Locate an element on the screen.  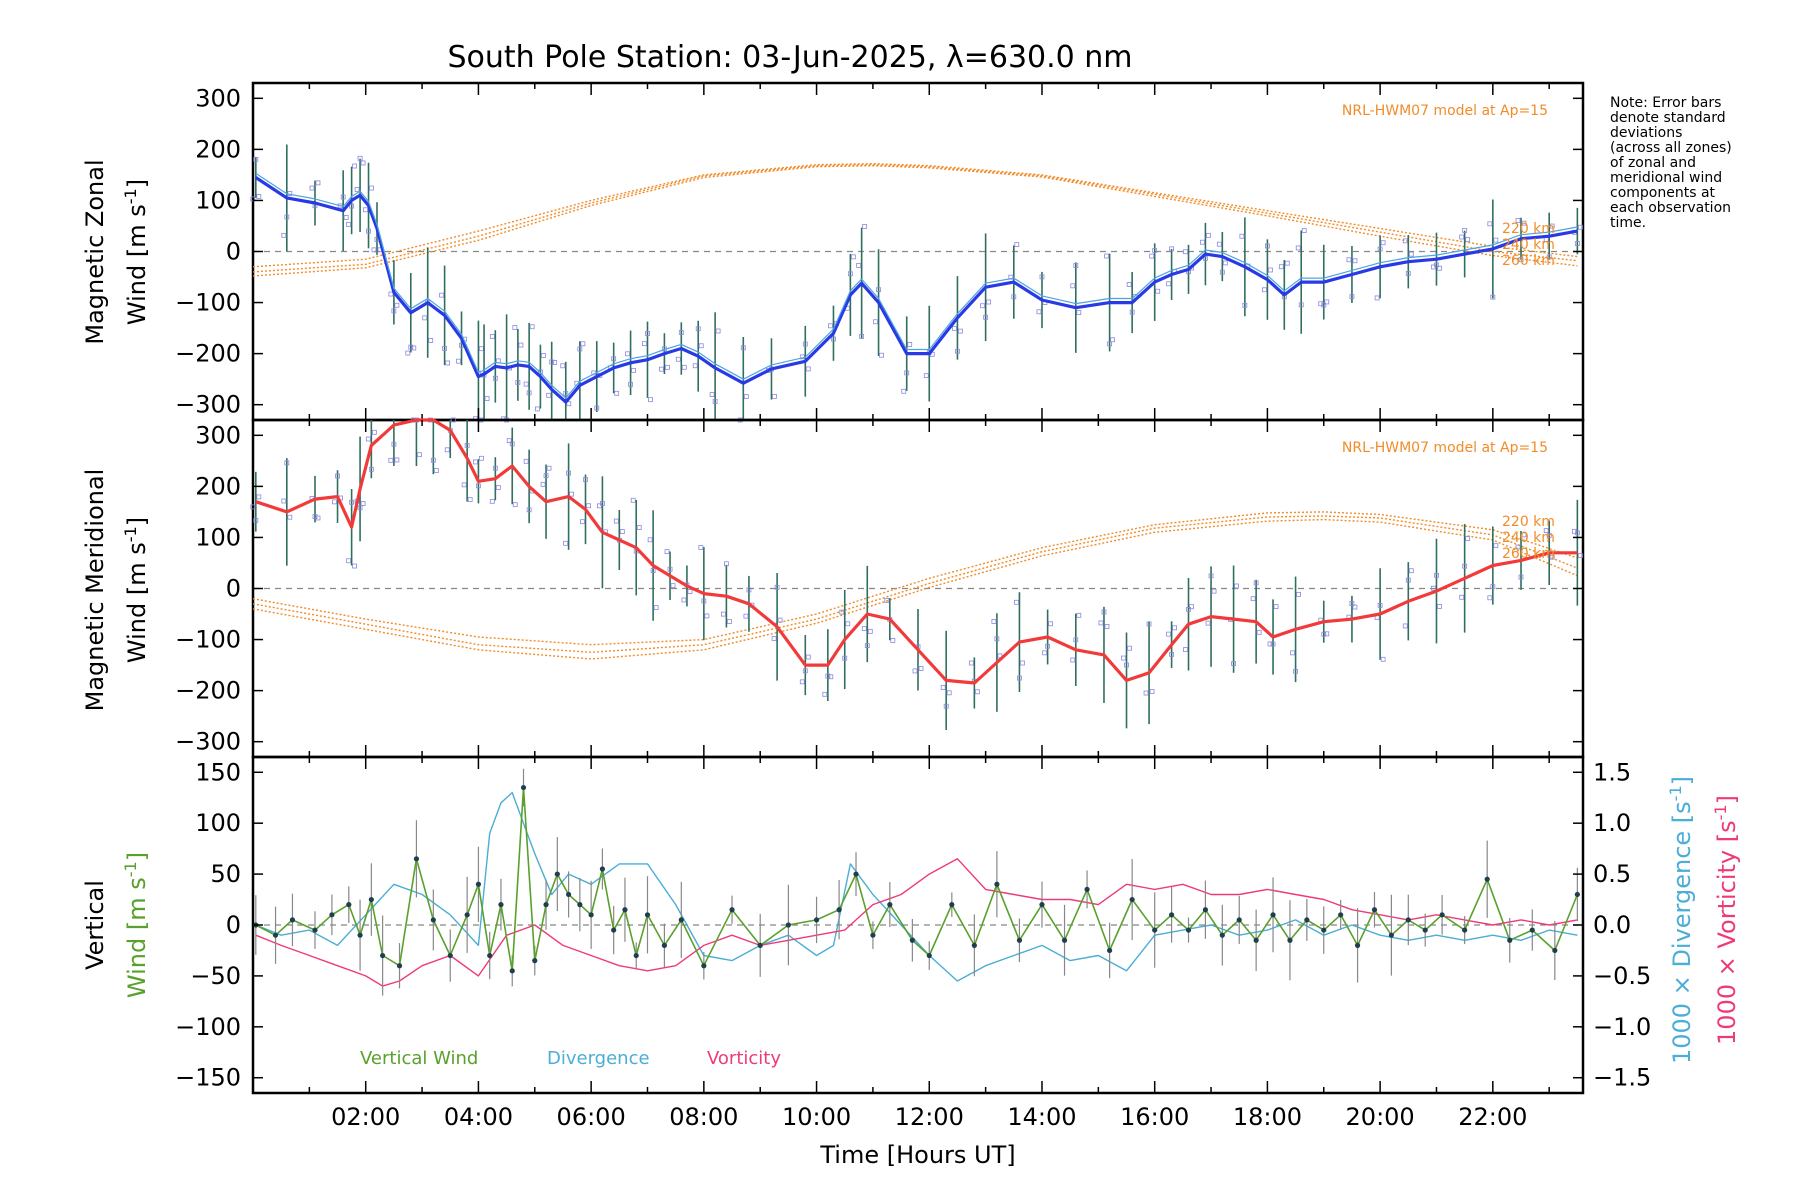
note-line: Note: Error bars is located at coordinates (1665, 103).